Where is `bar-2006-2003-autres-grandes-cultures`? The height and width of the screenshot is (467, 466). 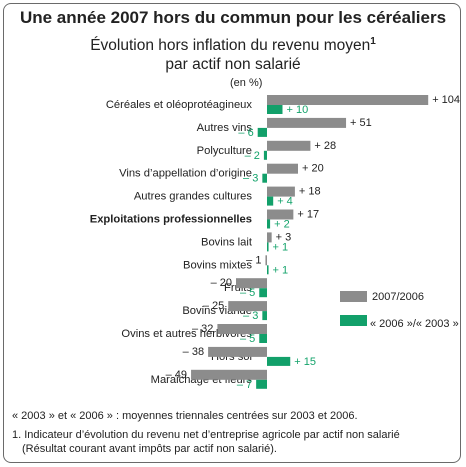
bar-2006-2003-autres-grandes-cultures is located at coordinates (270, 201).